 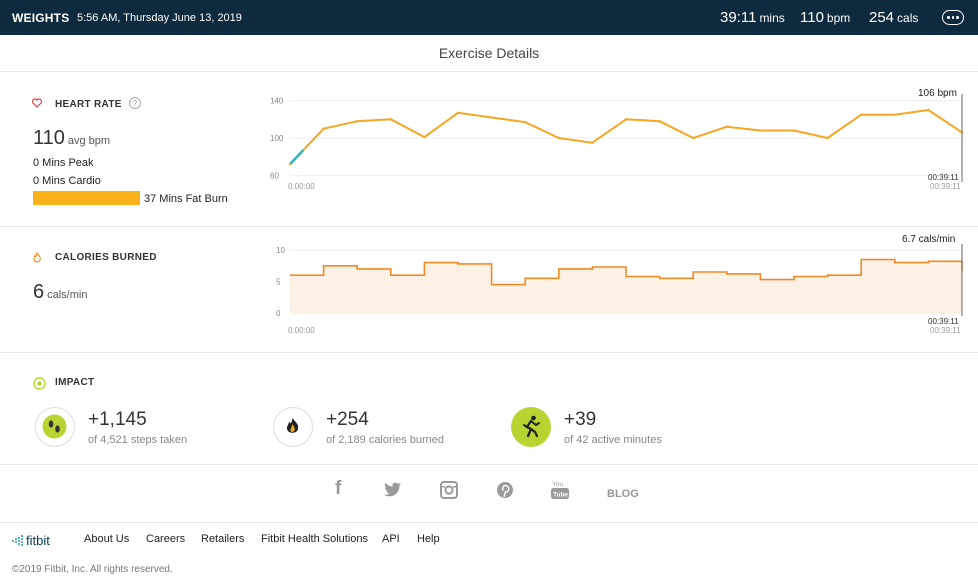 I want to click on cals-value: 254, so click(x=882, y=17).